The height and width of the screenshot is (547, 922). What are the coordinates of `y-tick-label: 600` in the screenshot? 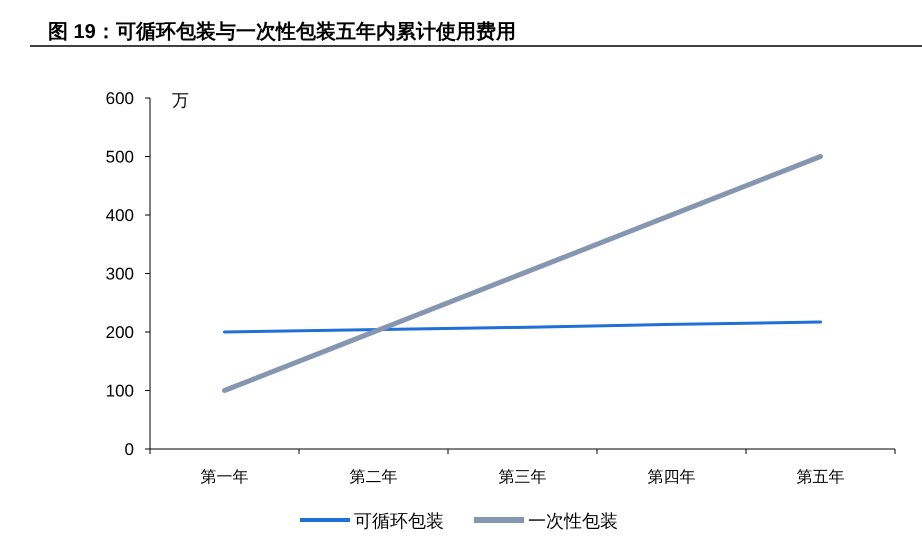 It's located at (120, 98).